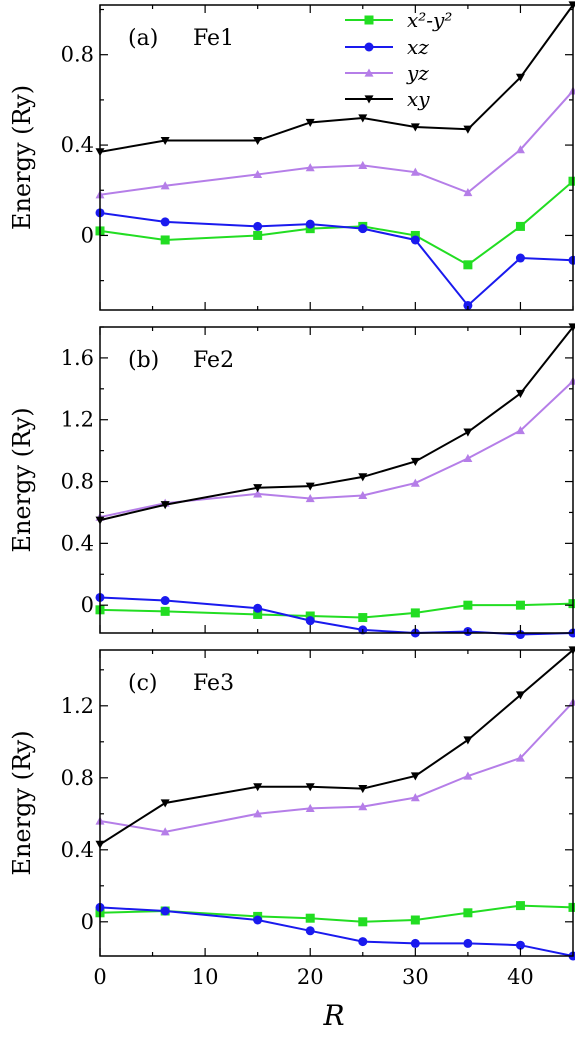  I want to click on panel-name: Fe2, so click(213, 360).